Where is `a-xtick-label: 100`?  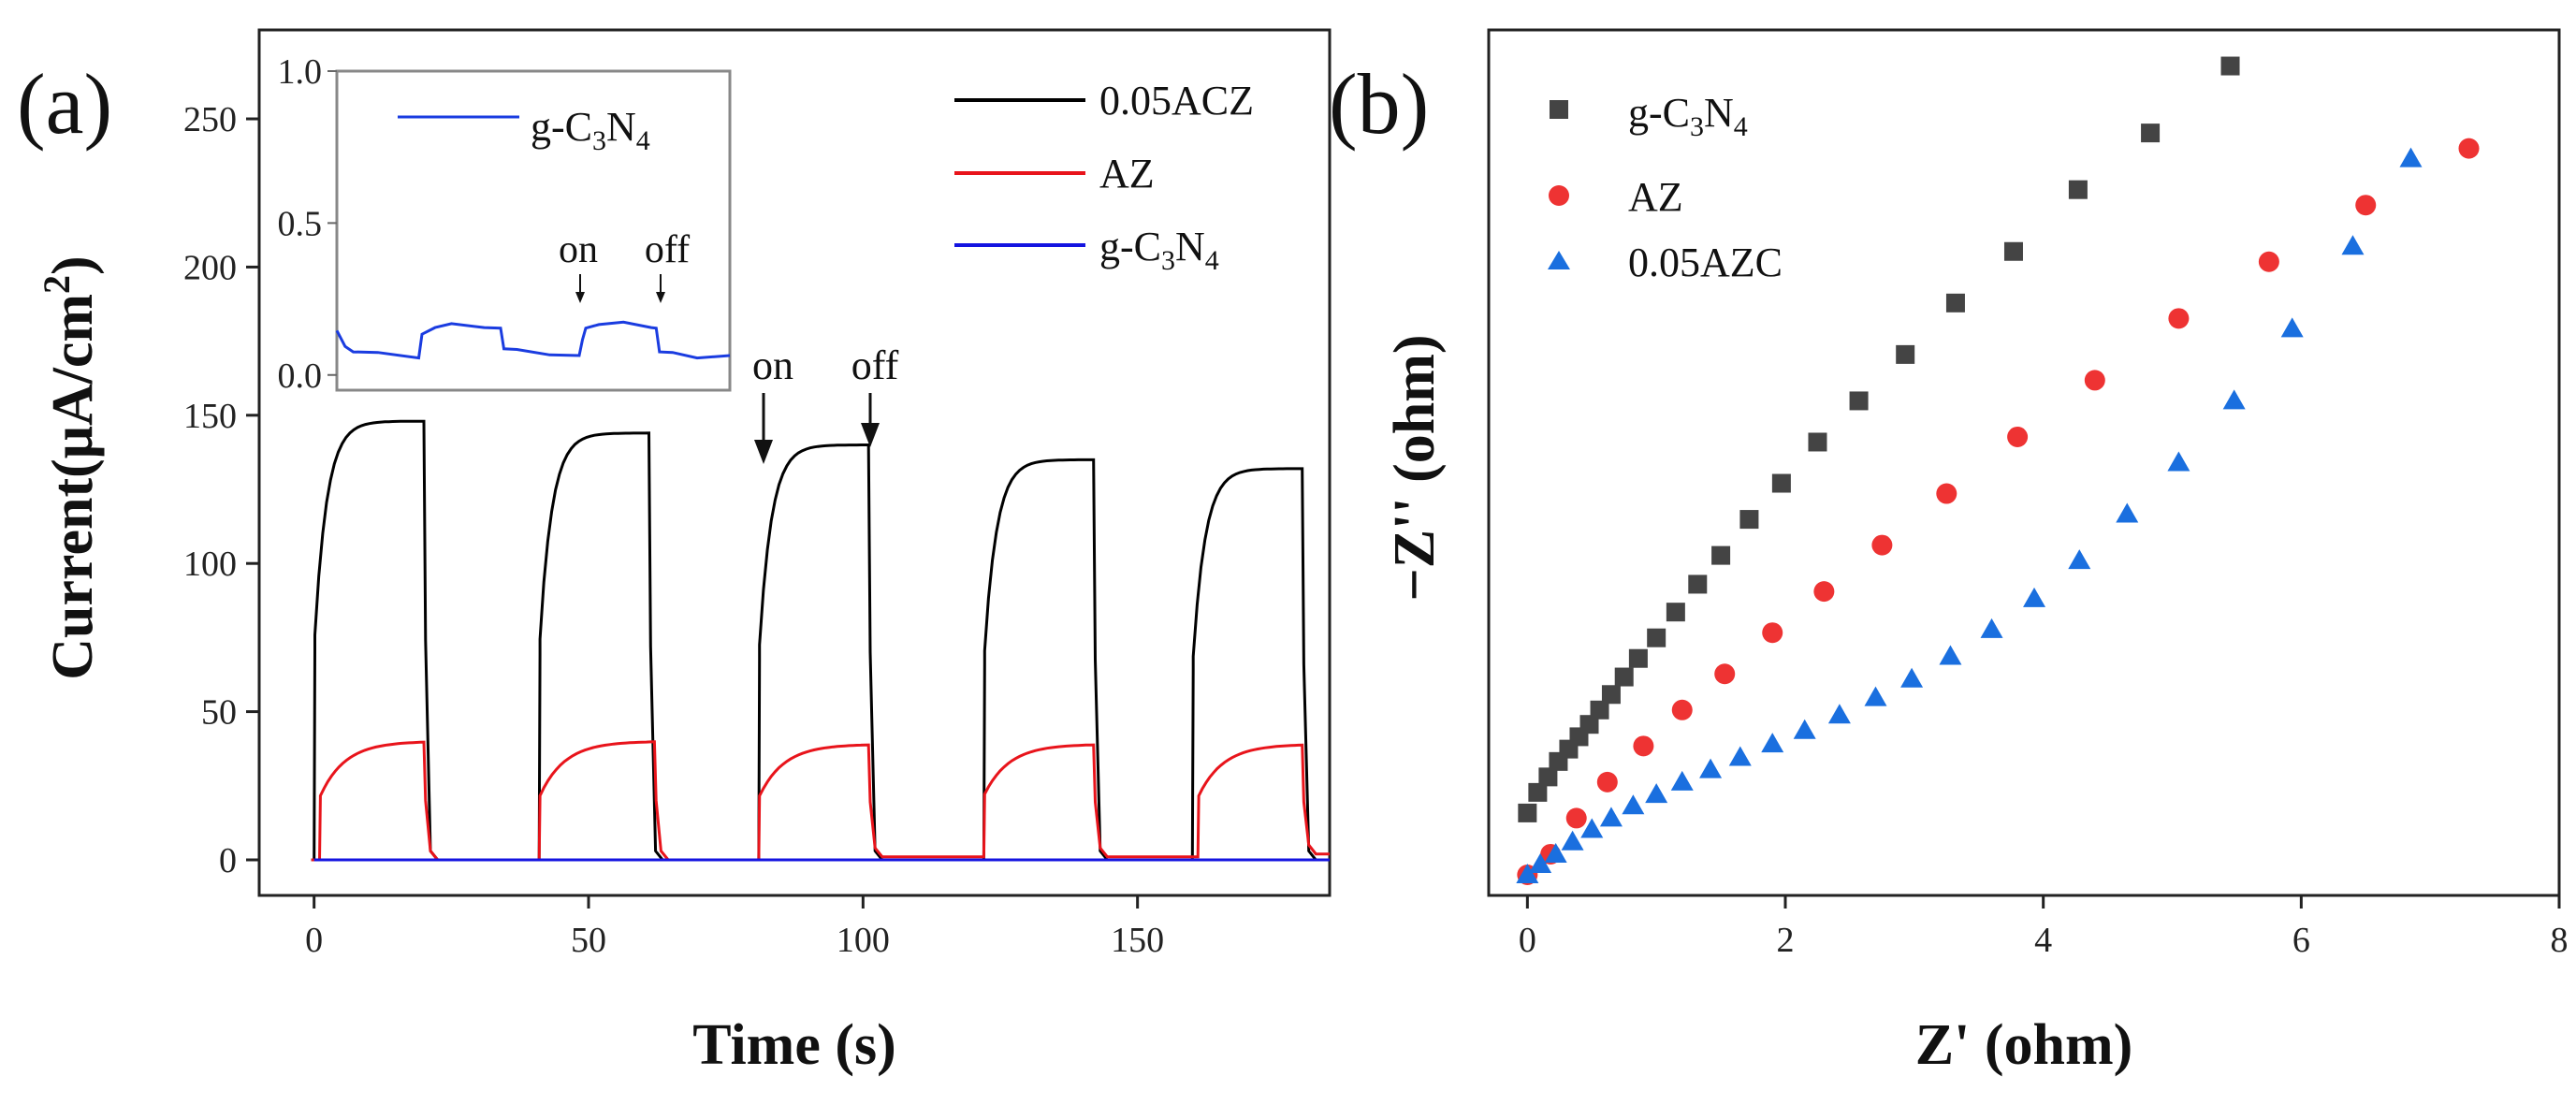
a-xtick-label: 100 is located at coordinates (863, 940).